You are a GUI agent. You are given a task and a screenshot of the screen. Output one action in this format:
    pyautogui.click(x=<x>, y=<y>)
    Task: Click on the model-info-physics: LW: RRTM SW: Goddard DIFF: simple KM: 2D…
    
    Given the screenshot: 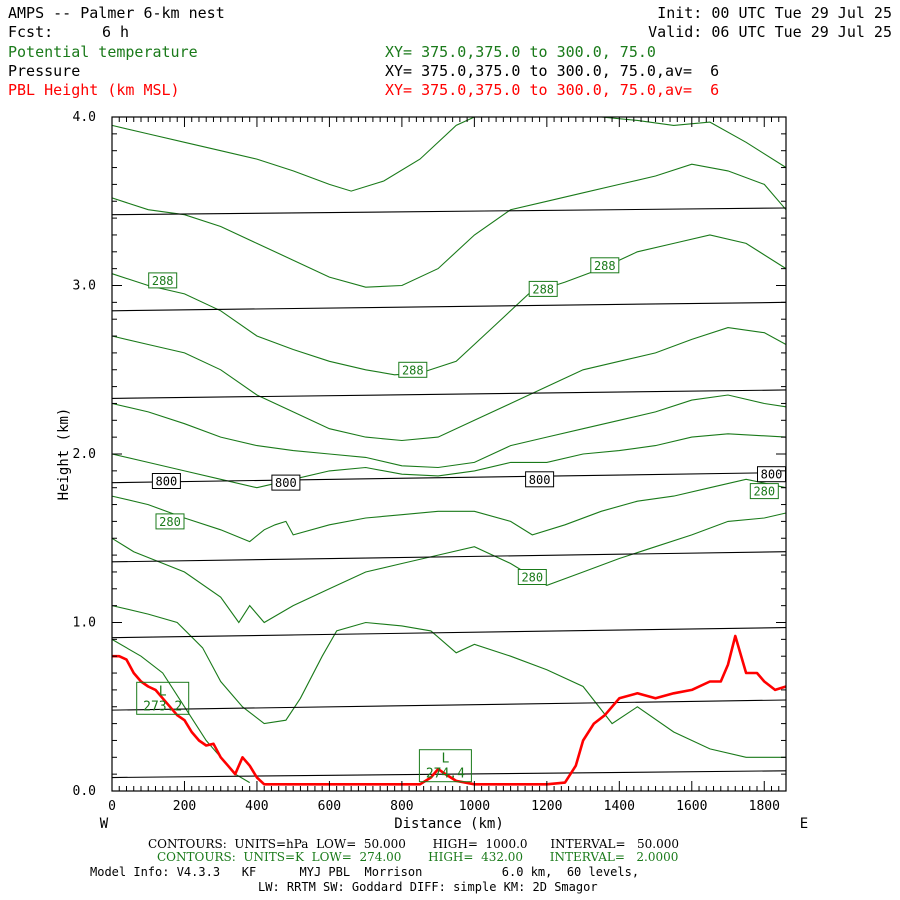 What is the action you would take?
    pyautogui.click(x=428, y=887)
    